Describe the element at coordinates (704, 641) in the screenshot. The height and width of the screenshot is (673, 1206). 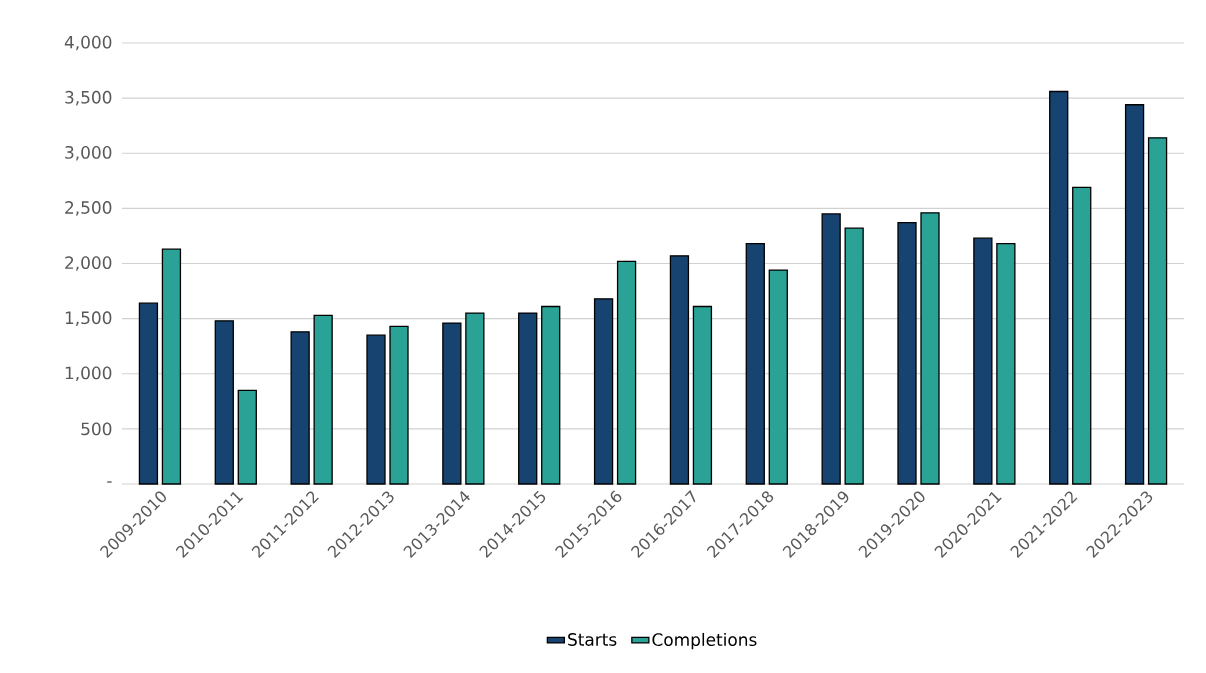
I see `legend-label: Completions` at that location.